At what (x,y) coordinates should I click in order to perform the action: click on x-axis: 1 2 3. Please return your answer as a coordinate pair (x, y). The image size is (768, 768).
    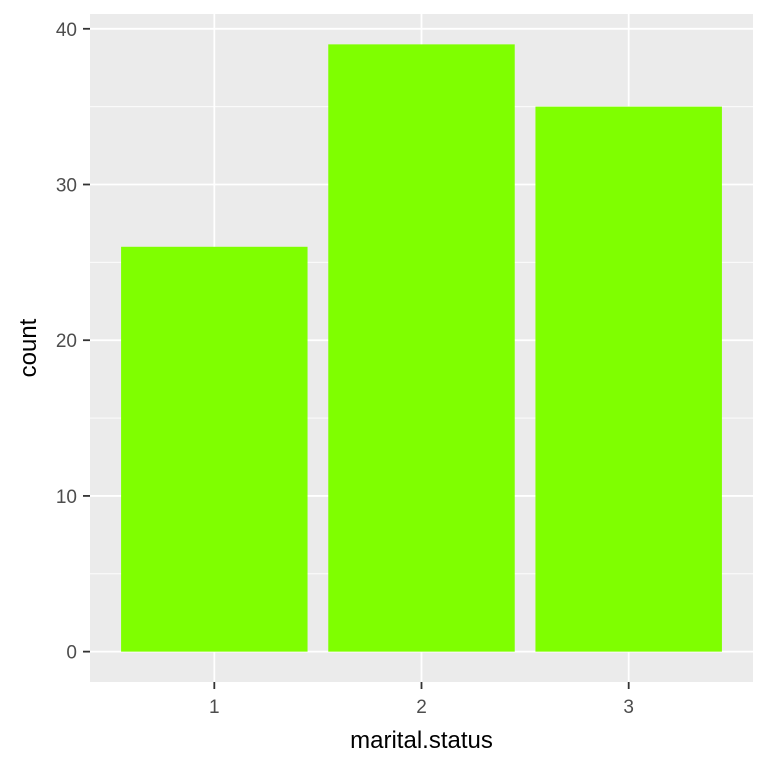
    Looking at the image, I should click on (421, 700).